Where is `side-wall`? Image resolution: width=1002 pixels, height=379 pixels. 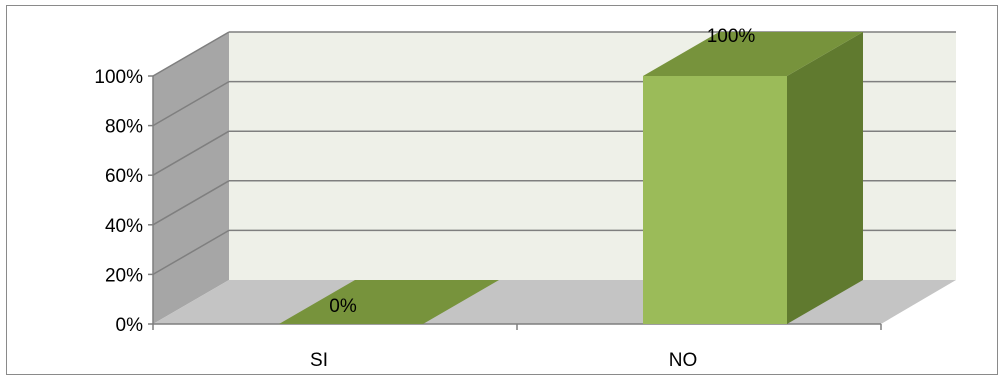
side-wall is located at coordinates (191, 178).